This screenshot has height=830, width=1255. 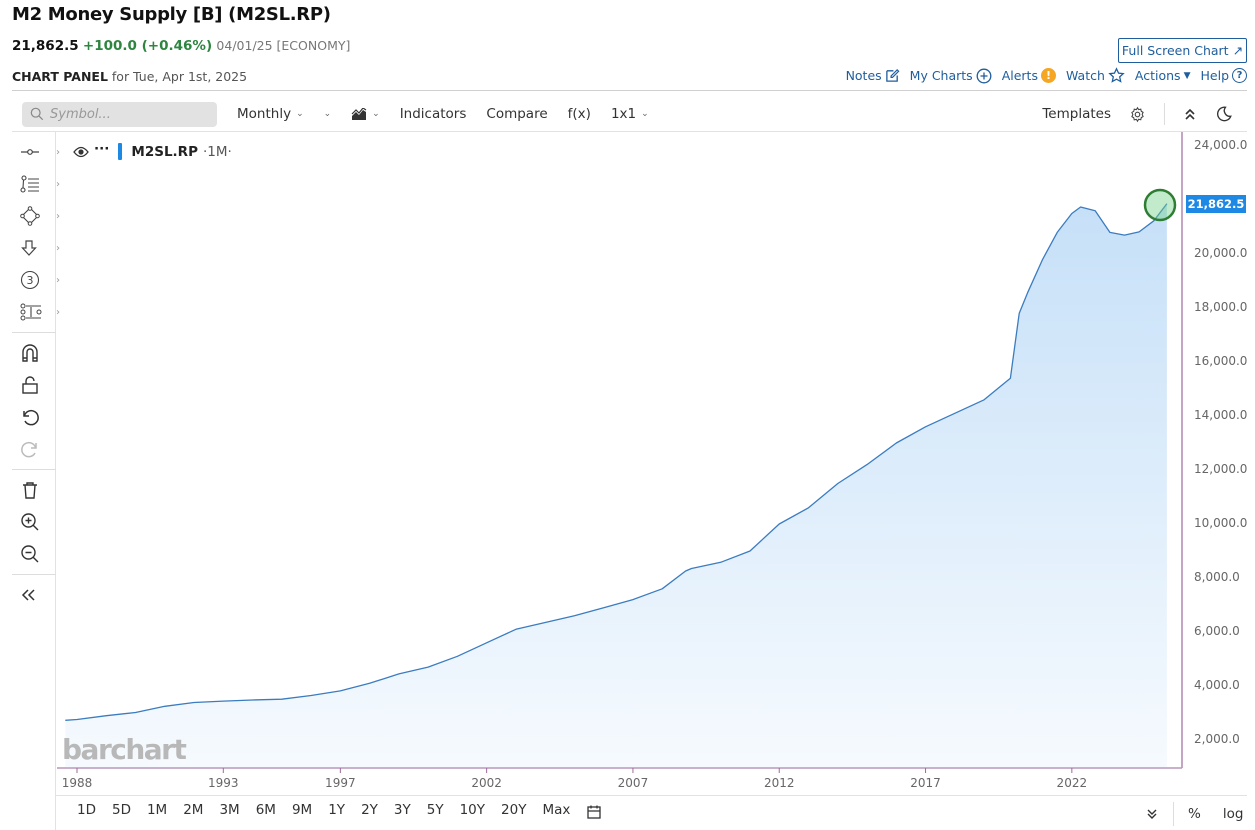 What do you see at coordinates (37, 522) in the screenshot?
I see `zoom-in-button` at bounding box center [37, 522].